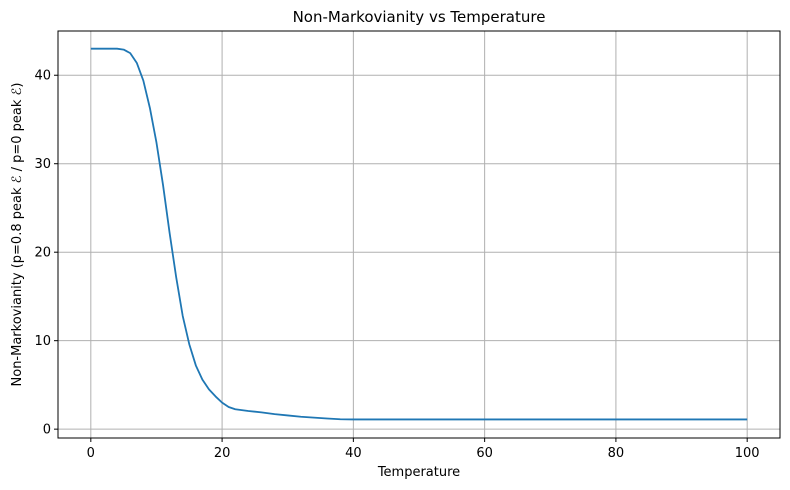 The image size is (790, 490). What do you see at coordinates (616, 453) in the screenshot?
I see `x-tick-label: 80` at bounding box center [616, 453].